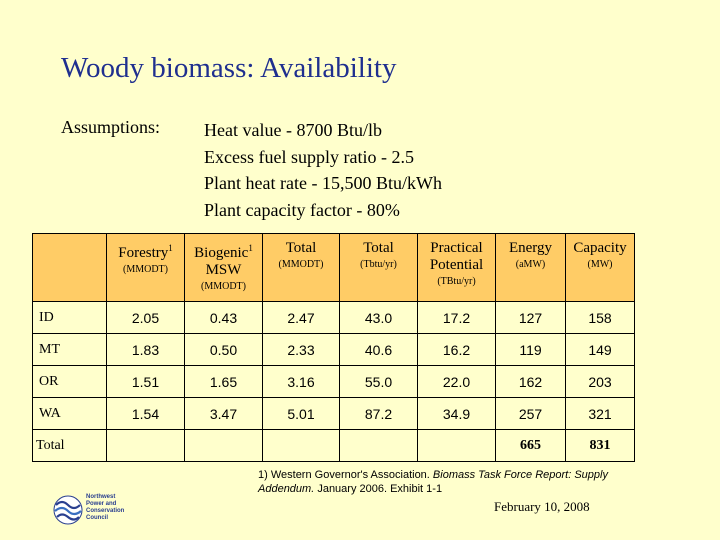 This screenshot has width=720, height=540. I want to click on table-row: WA 1.54 3.47 5.01 87.2 34.9 257 321, so click(333, 413).